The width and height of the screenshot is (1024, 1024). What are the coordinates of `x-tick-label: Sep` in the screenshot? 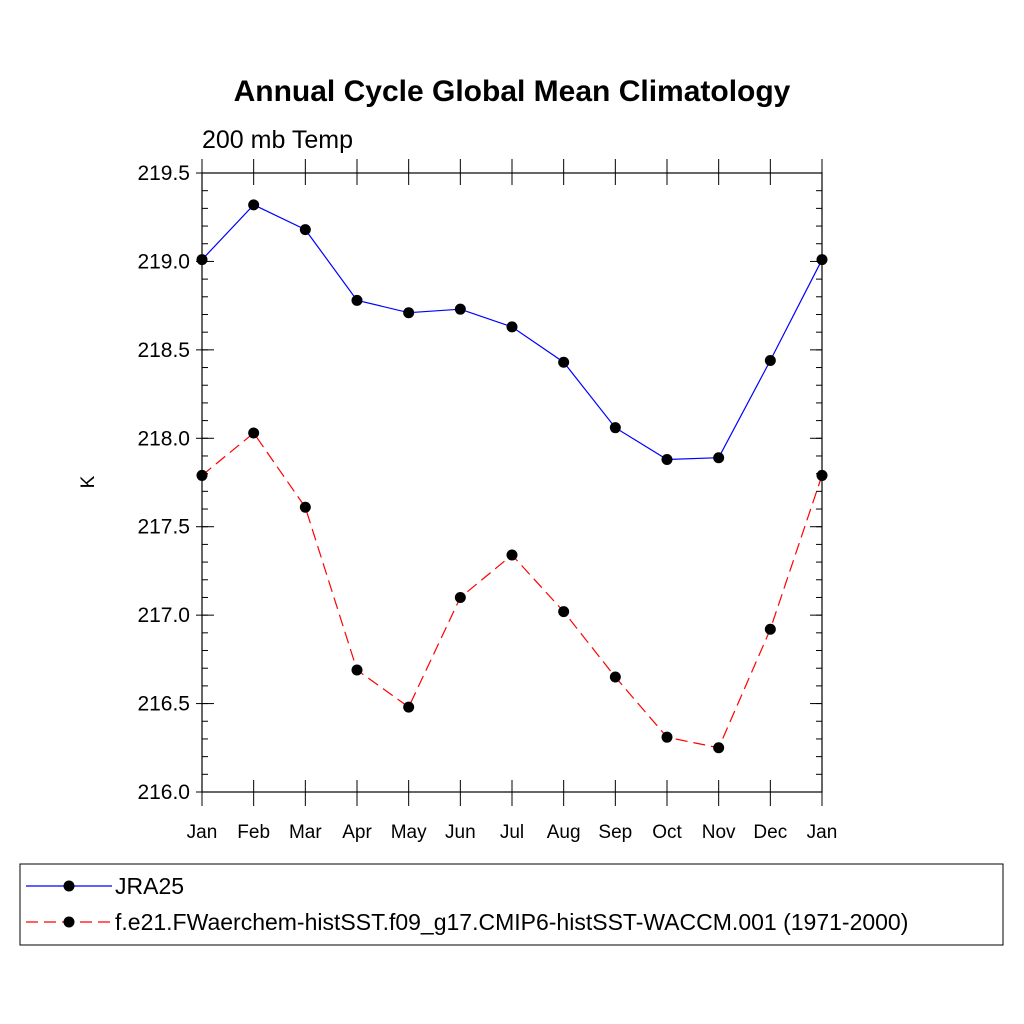 It's located at (615, 832).